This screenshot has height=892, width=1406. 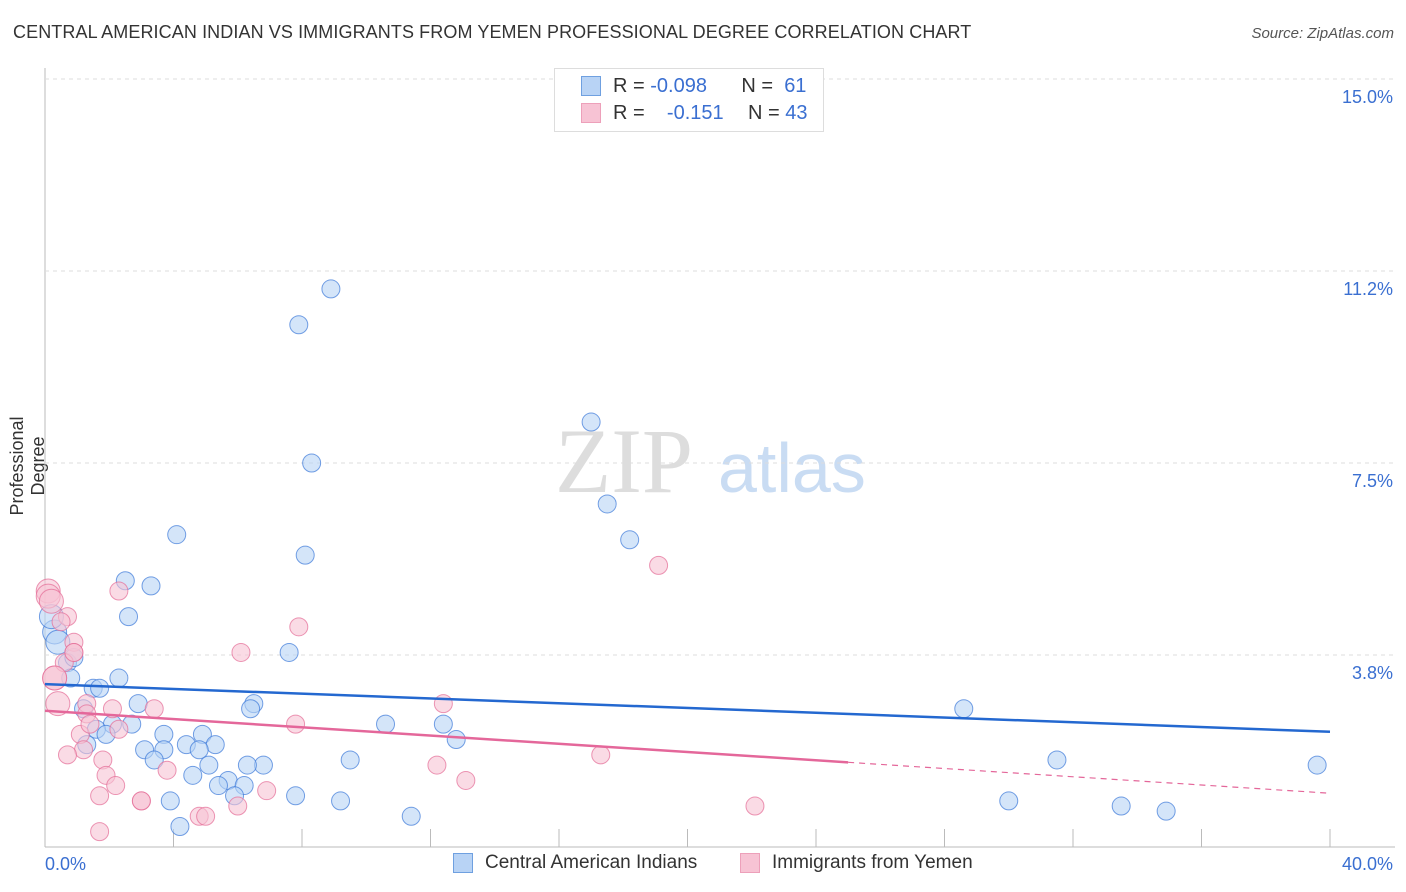 What do you see at coordinates (1367, 97) in the screenshot?
I see `y-tick-label: 15.0%` at bounding box center [1367, 97].